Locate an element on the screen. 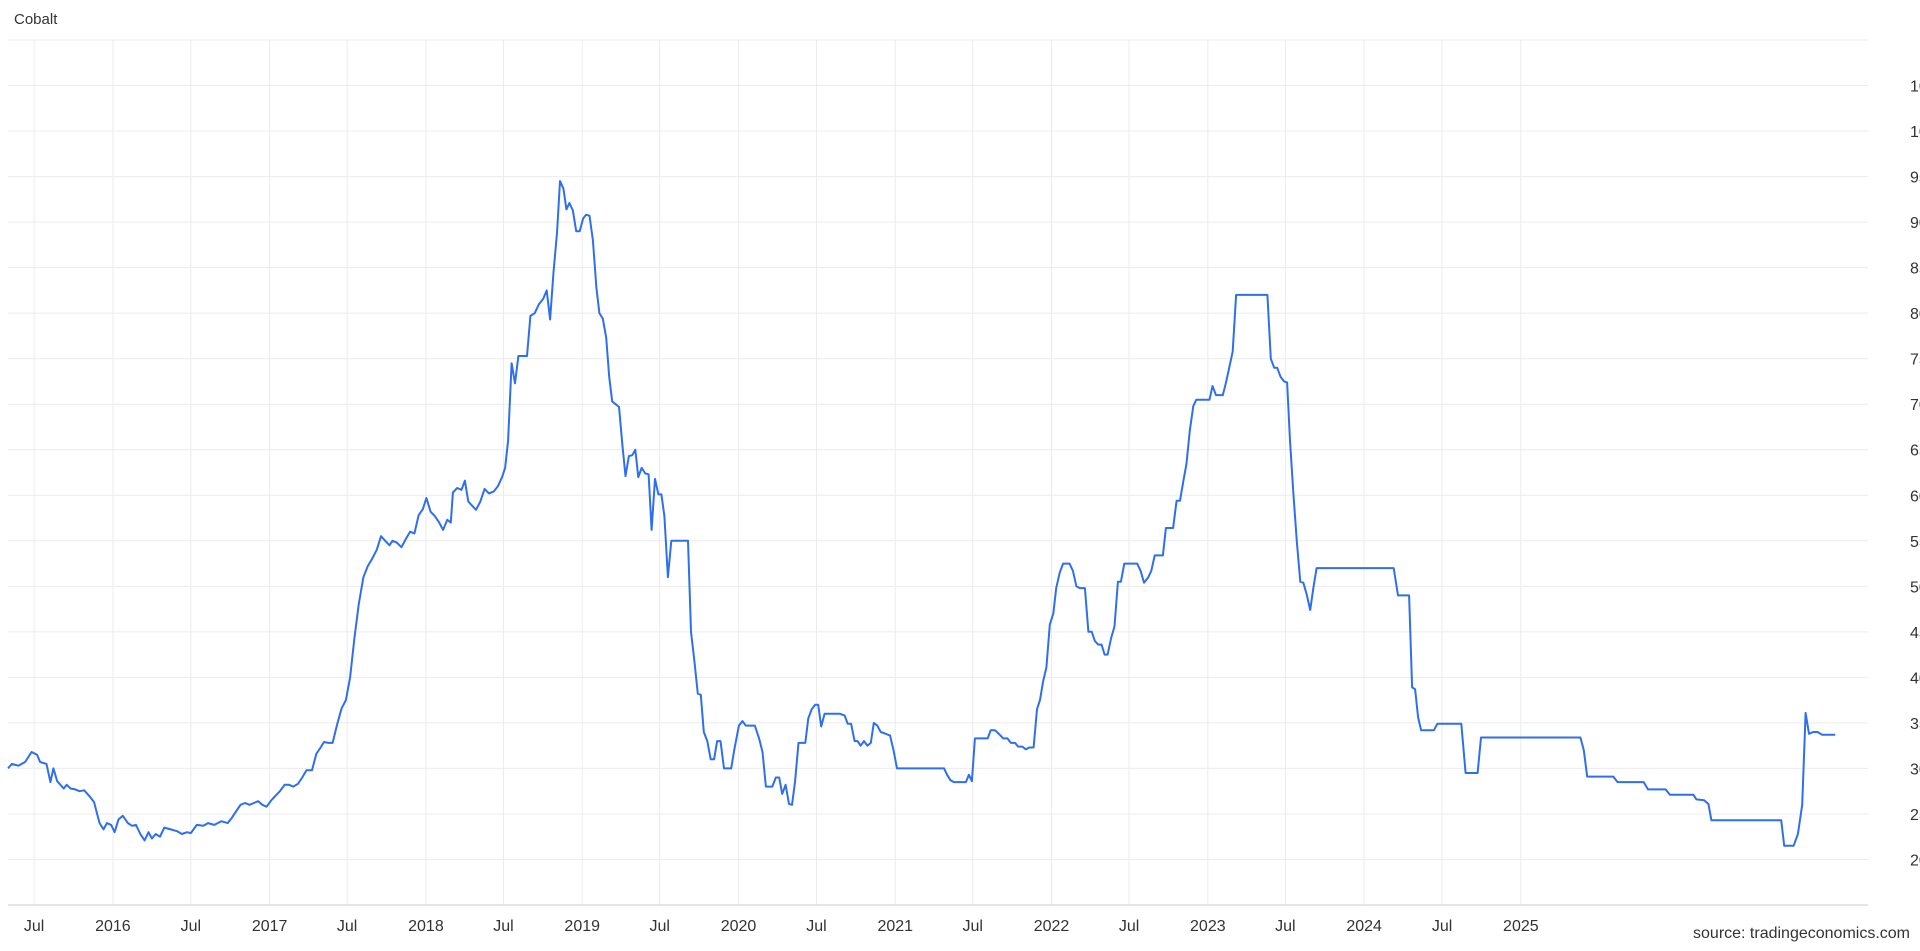 The width and height of the screenshot is (1920, 951). y-tick-label: 95000 is located at coordinates (1915, 178).